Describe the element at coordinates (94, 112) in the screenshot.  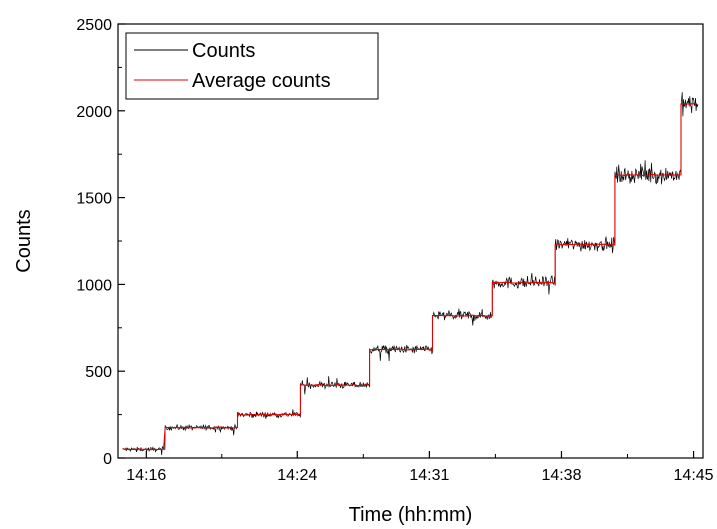
I see `y-tick-label: 2000` at that location.